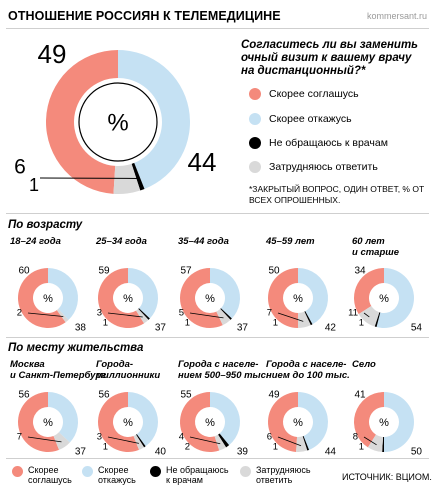  Describe the element at coordinates (331, 452) in the screenshot. I see `data-label-refuse: 44` at that location.